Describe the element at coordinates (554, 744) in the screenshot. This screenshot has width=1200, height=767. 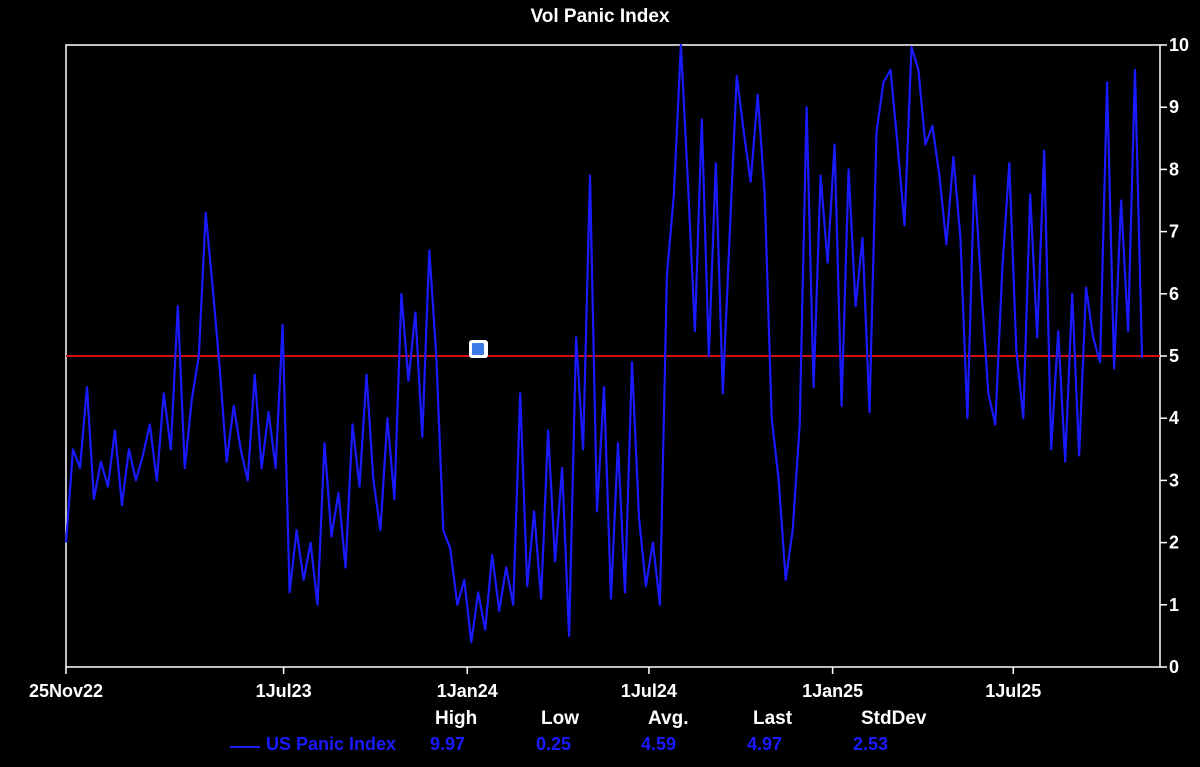
I see `stat-value-low: 0.25` at that location.